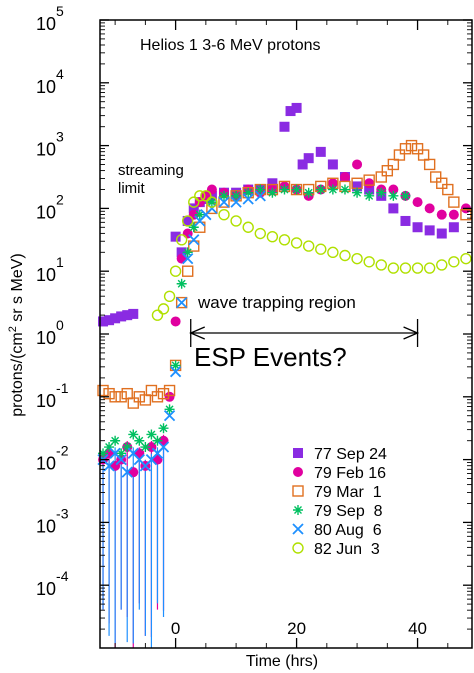 This screenshot has height=673, width=474. What do you see at coordinates (417, 628) in the screenshot?
I see `x-tick-label: 40` at bounding box center [417, 628].